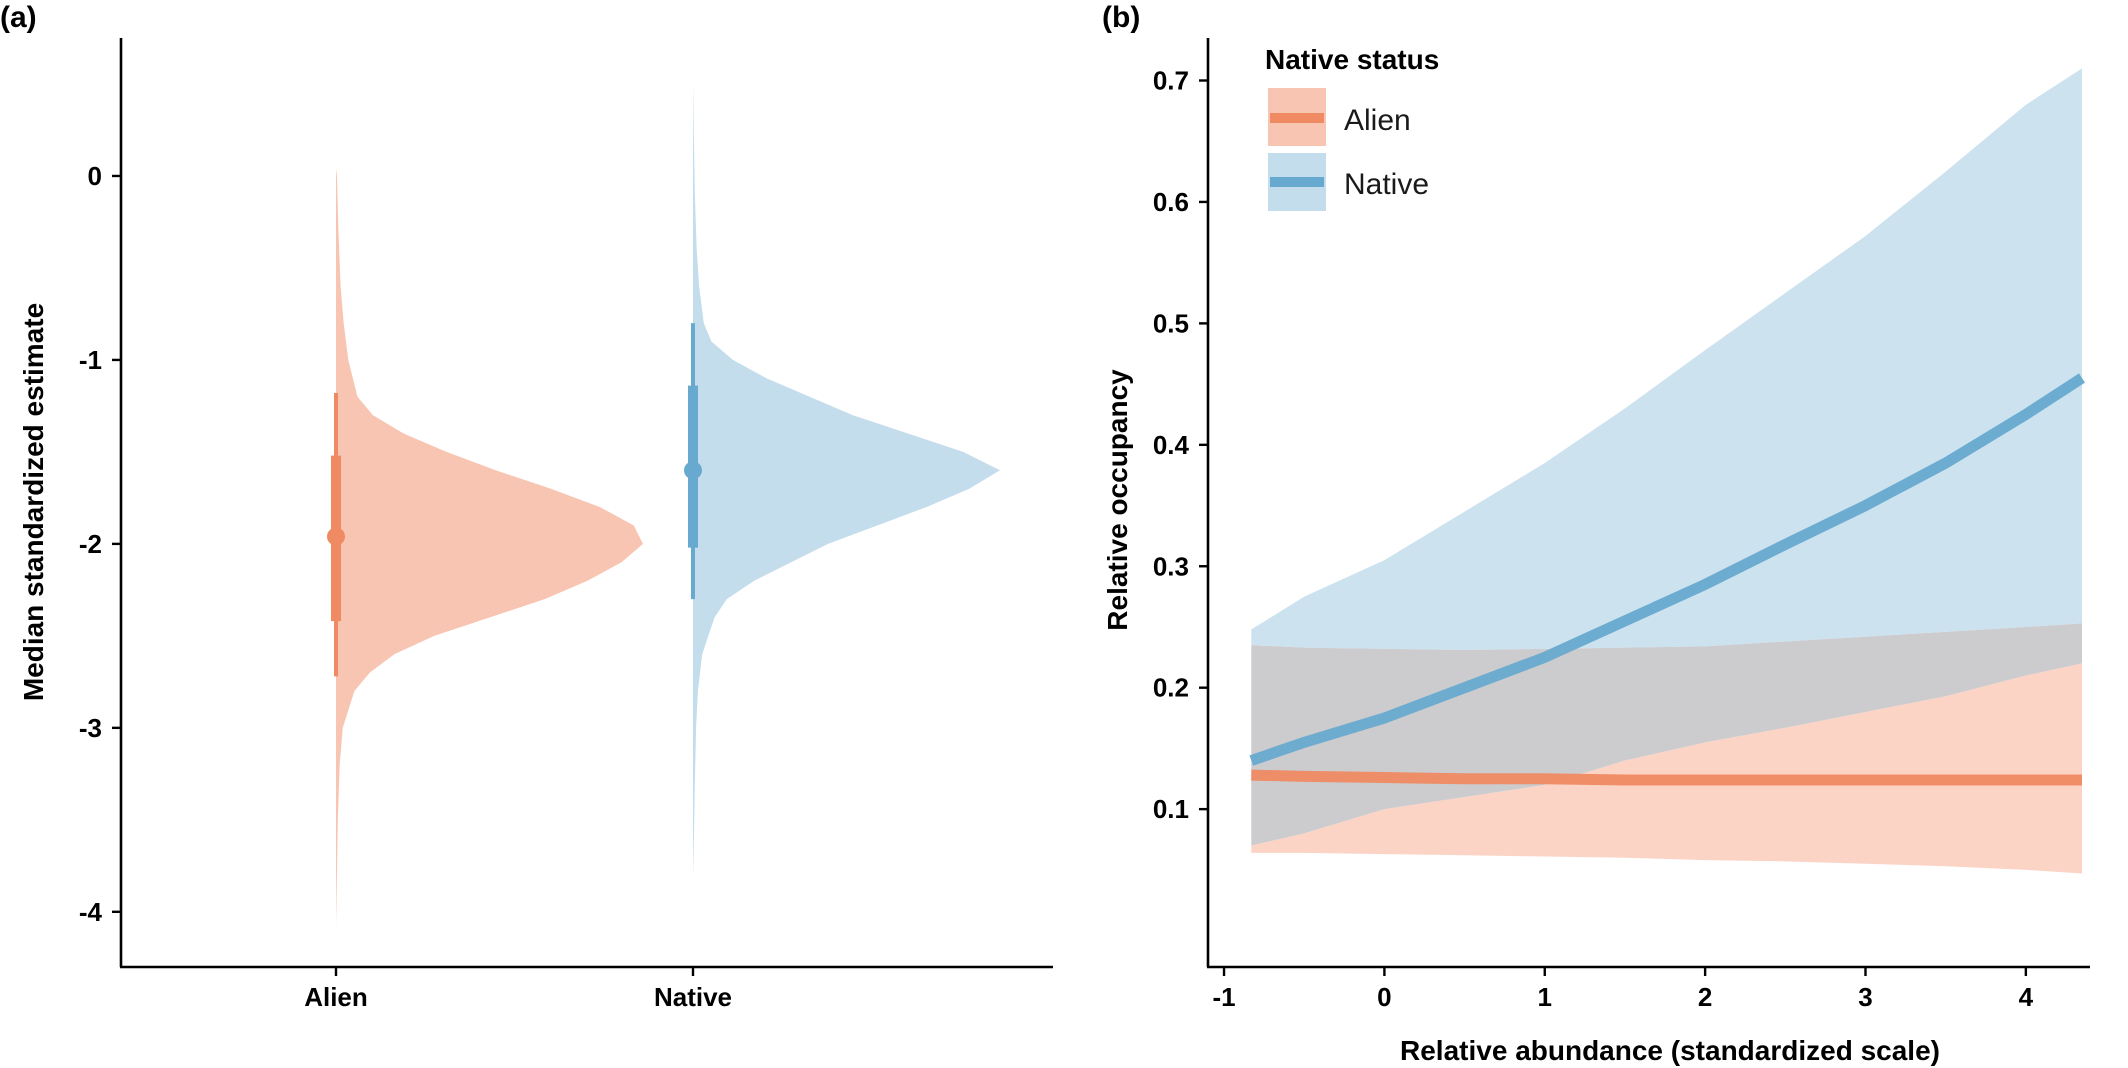 This screenshot has width=2128, height=1068. I want to click on y-tick-label: 0.6, so click(1171, 202).